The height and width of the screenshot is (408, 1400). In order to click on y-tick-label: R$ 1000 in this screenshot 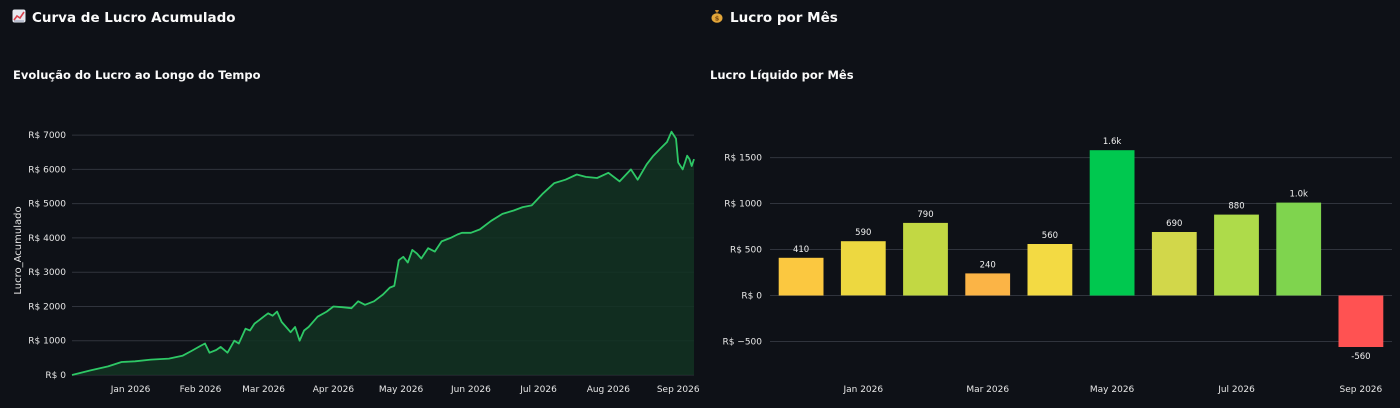, I will do `click(47, 342)`.